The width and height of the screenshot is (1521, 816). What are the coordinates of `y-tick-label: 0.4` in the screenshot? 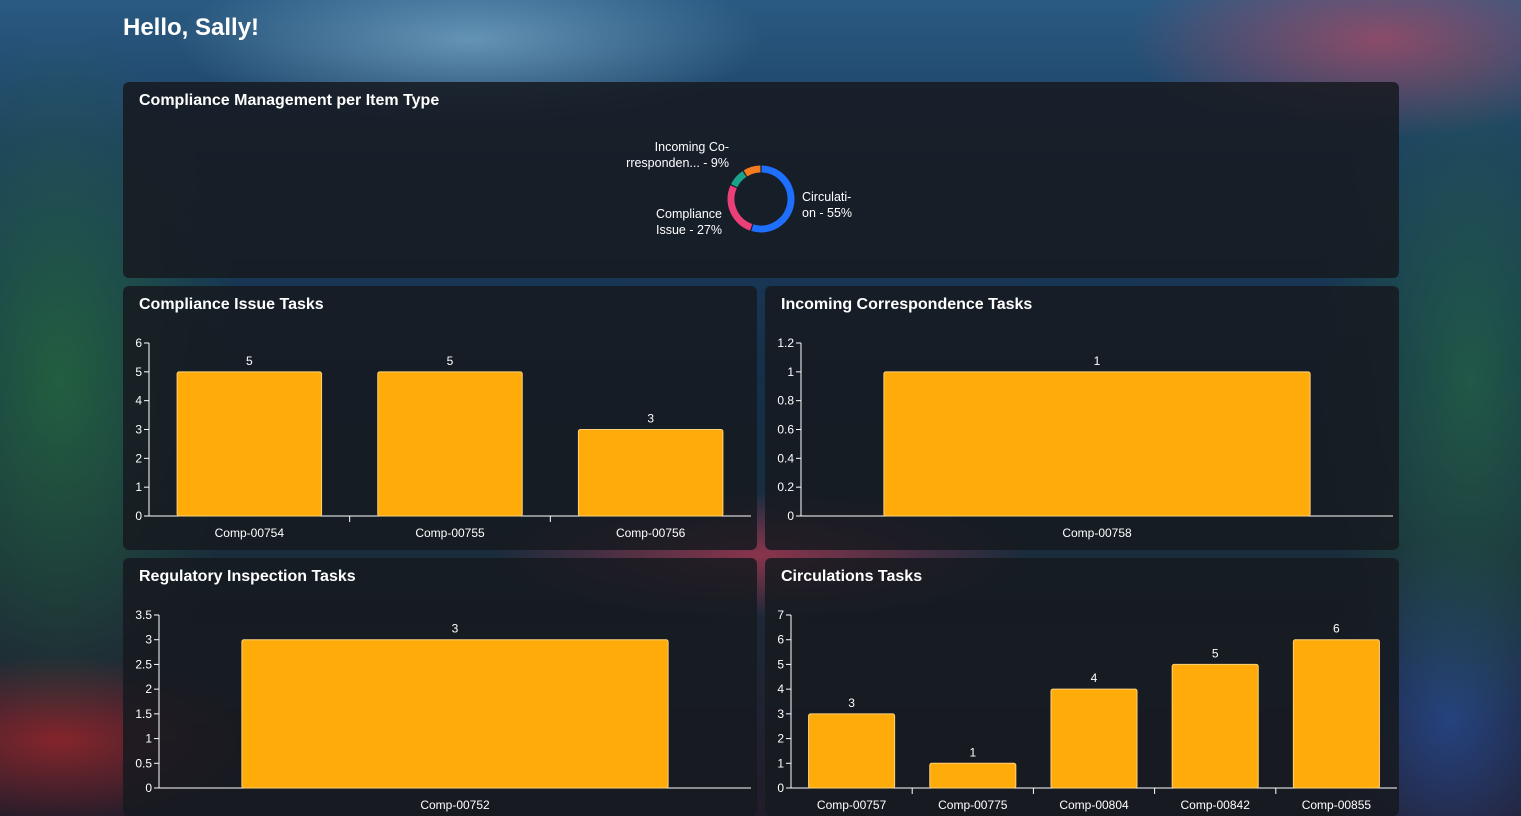 It's located at (785, 458).